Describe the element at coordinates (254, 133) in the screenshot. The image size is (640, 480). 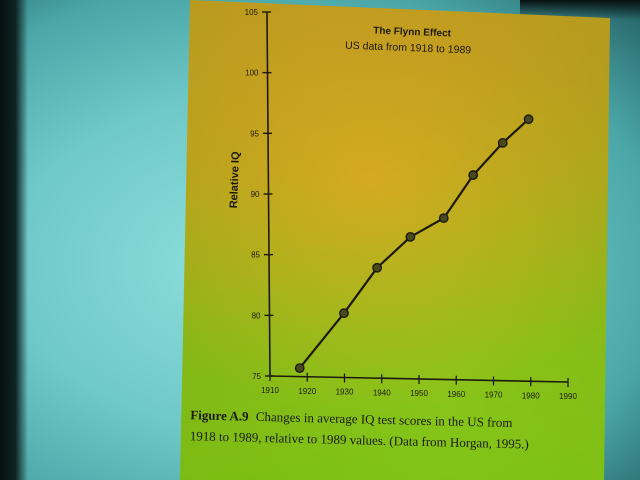
I see `y-tick-label: 95` at that location.